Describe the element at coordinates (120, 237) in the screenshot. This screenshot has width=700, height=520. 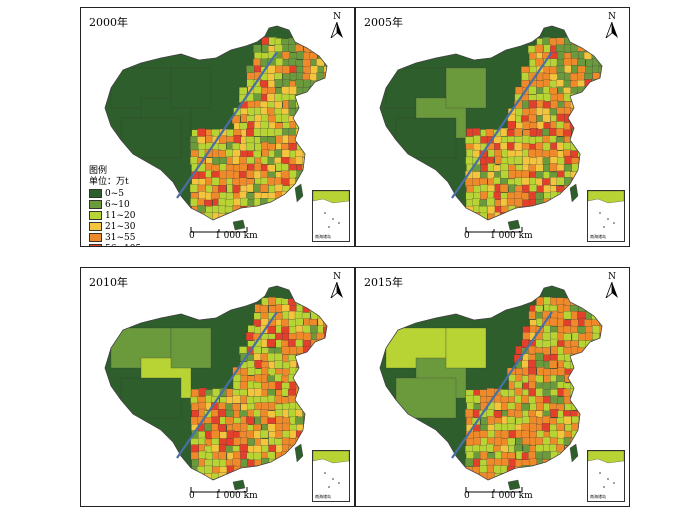
I see `legend-label: 31~55` at that location.